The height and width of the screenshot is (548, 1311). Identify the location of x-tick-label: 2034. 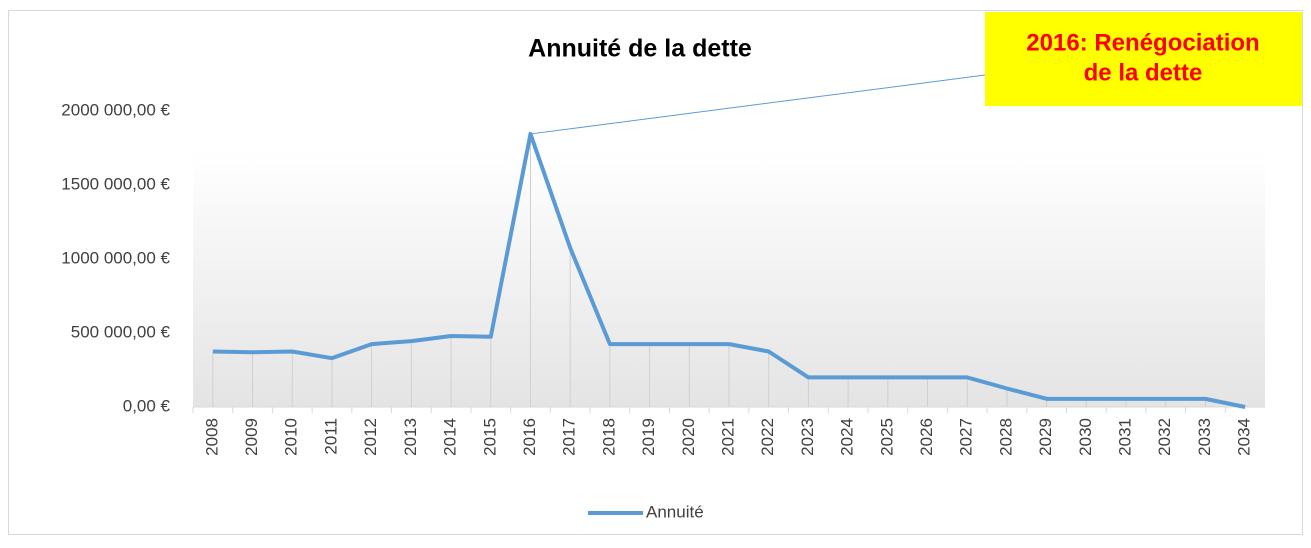
(1244, 437).